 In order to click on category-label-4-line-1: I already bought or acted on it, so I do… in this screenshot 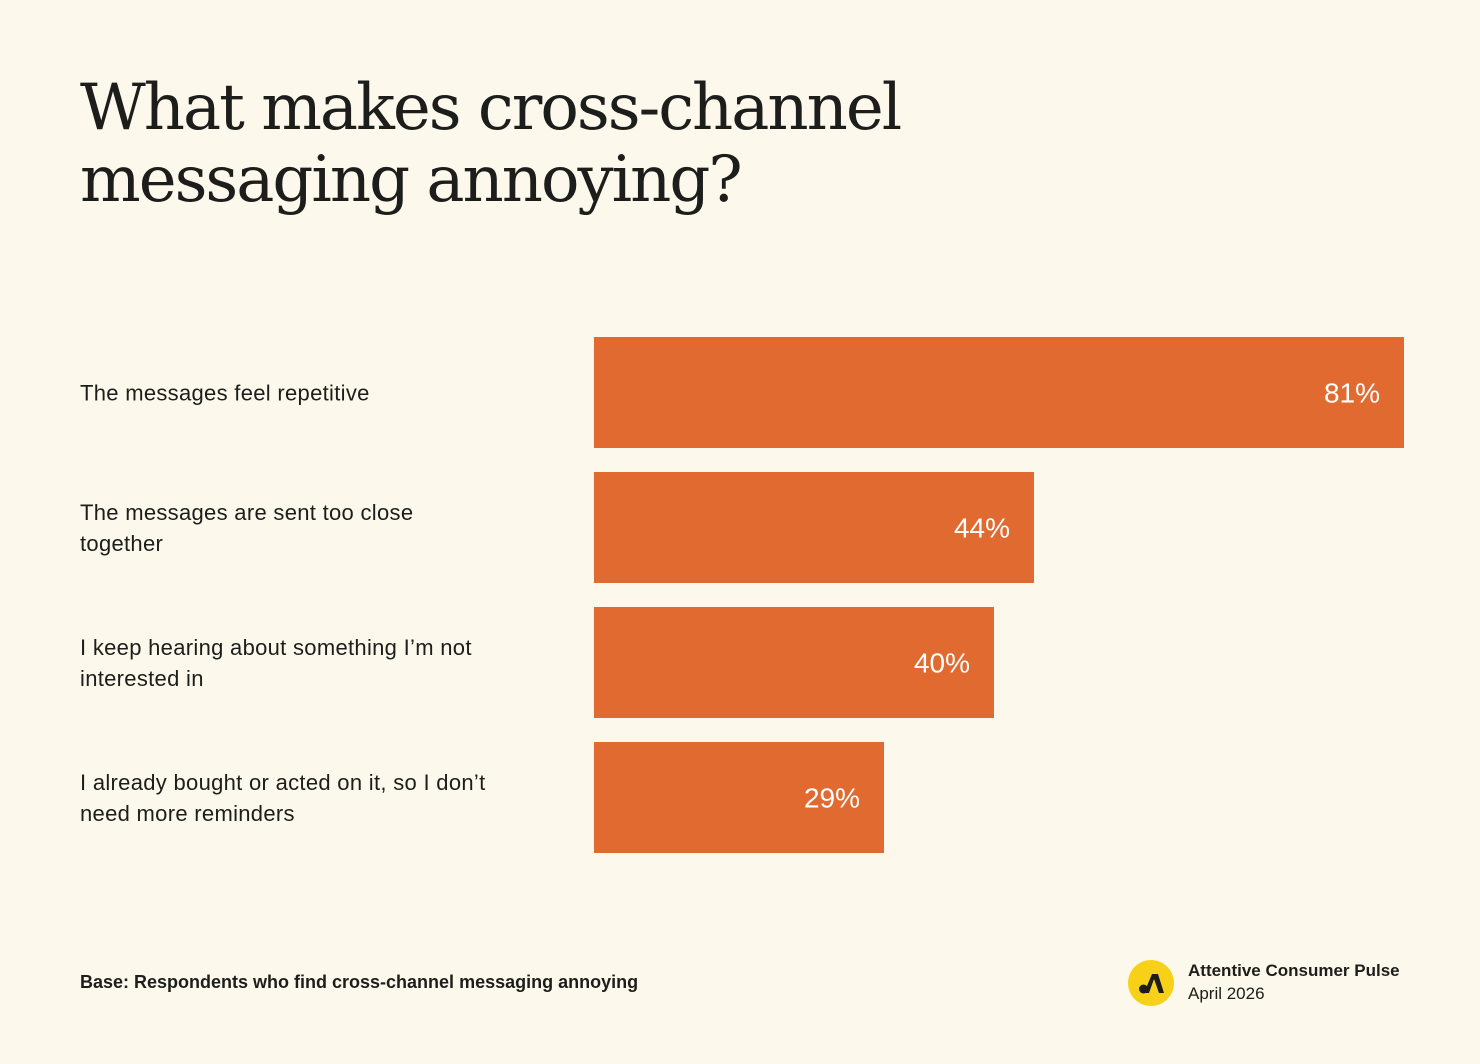, I will do `click(282, 782)`.